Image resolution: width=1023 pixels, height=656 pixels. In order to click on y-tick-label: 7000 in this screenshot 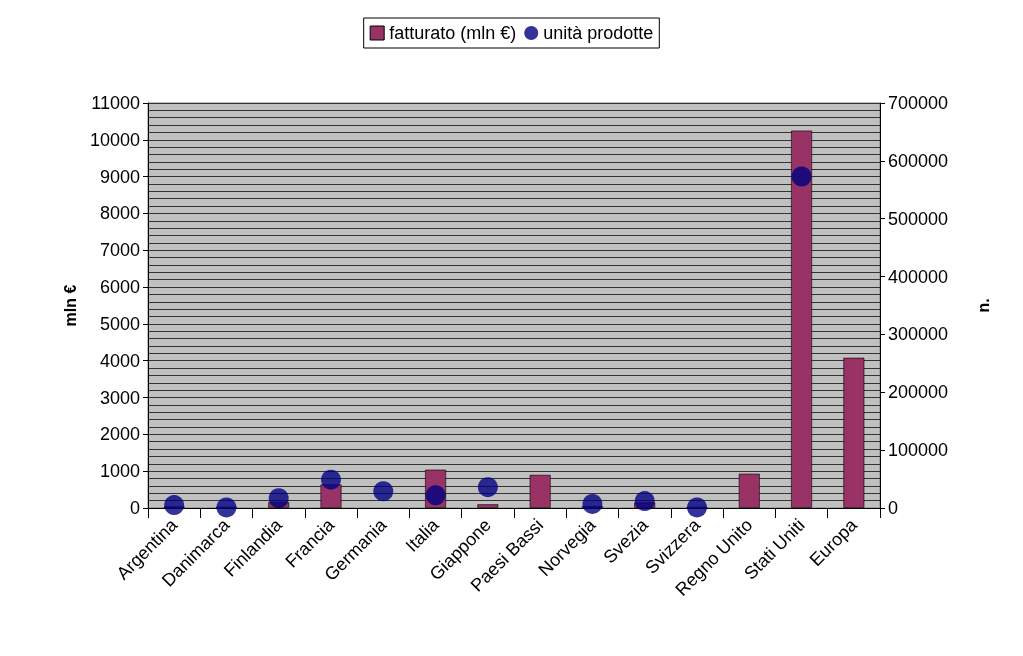, I will do `click(119, 250)`.